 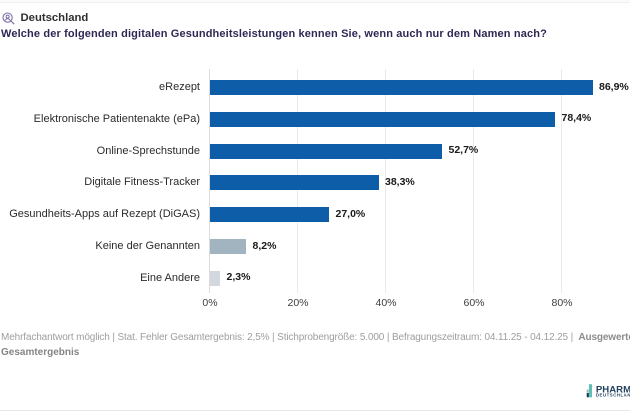 I want to click on svg-text: PHARMA, so click(x=613, y=389).